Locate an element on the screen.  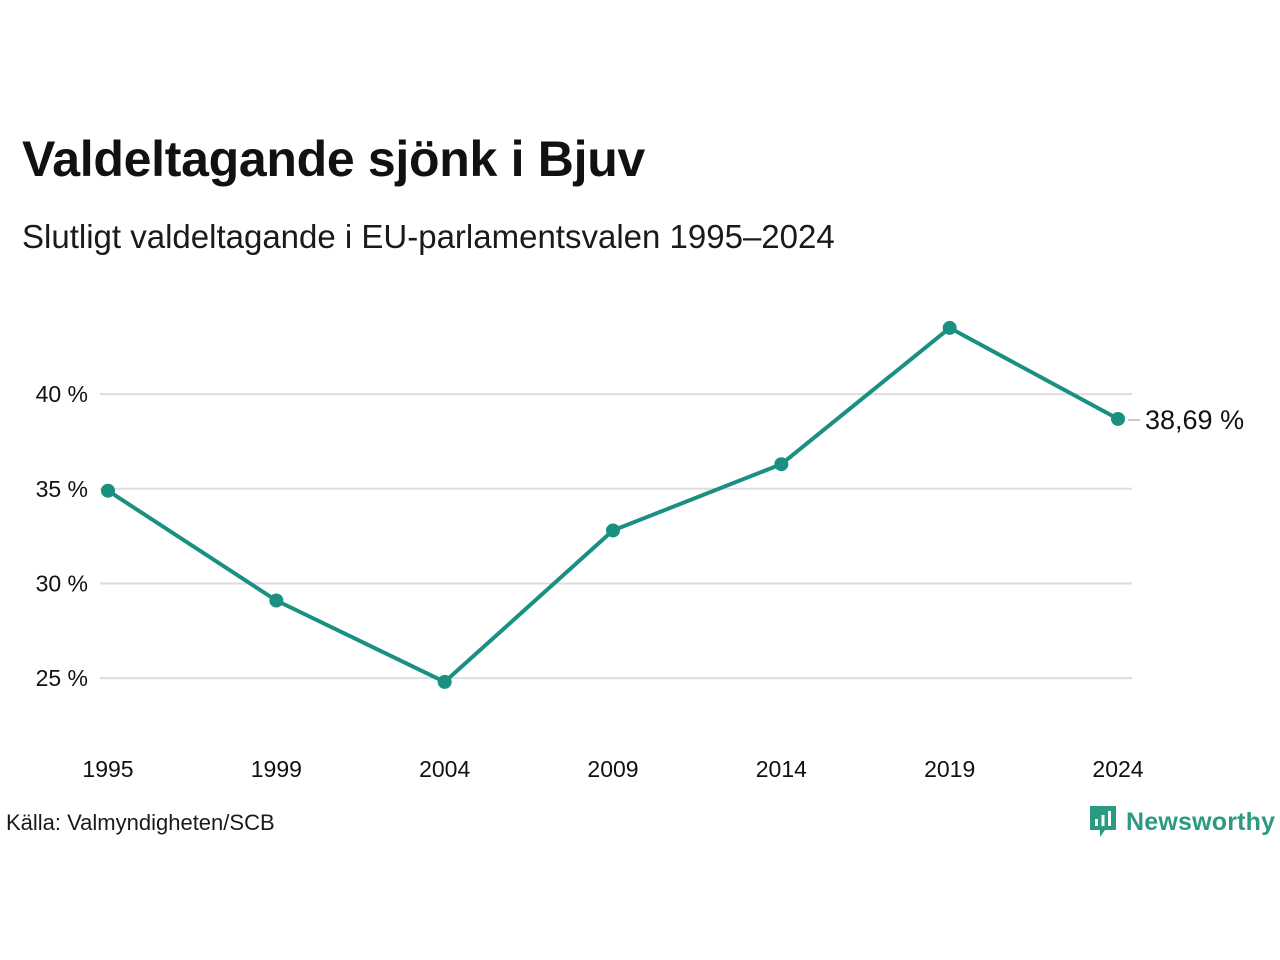
end-label: 38,69 % is located at coordinates (1186, 420).